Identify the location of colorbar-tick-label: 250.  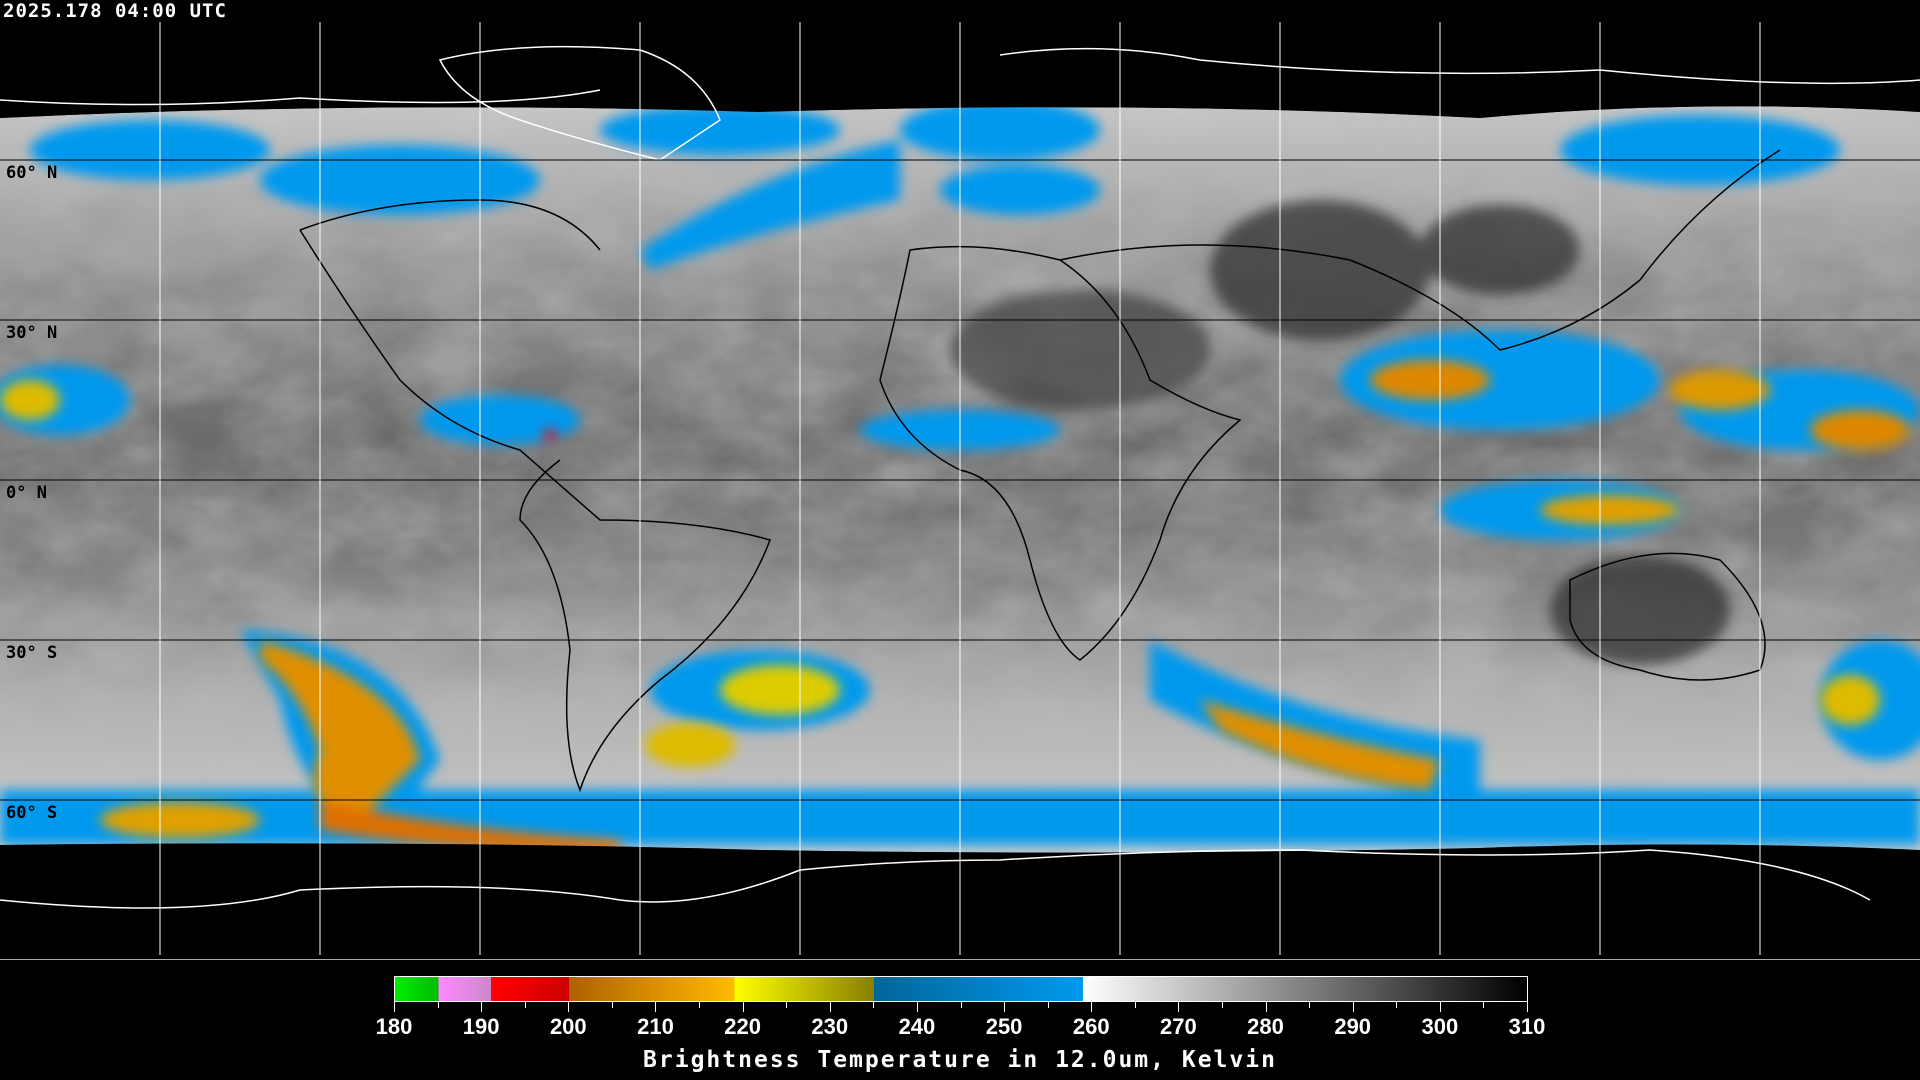
(1004, 1026).